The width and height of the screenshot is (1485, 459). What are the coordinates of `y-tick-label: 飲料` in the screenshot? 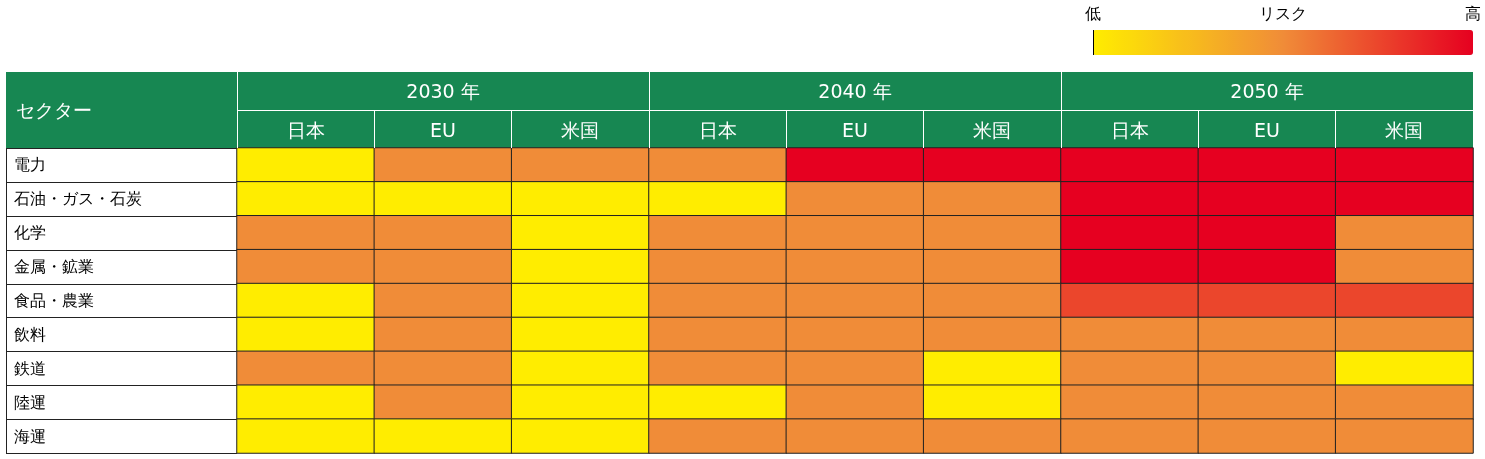 It's located at (30, 334).